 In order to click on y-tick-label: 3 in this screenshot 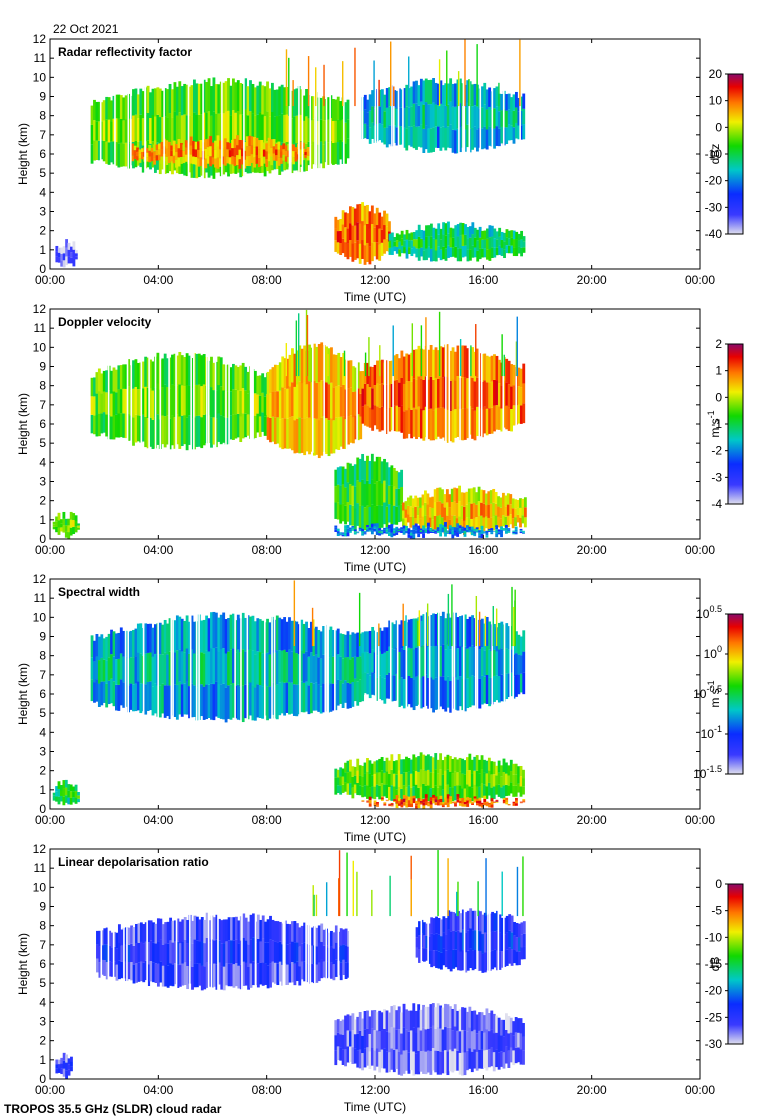, I will do `click(42, 482)`.